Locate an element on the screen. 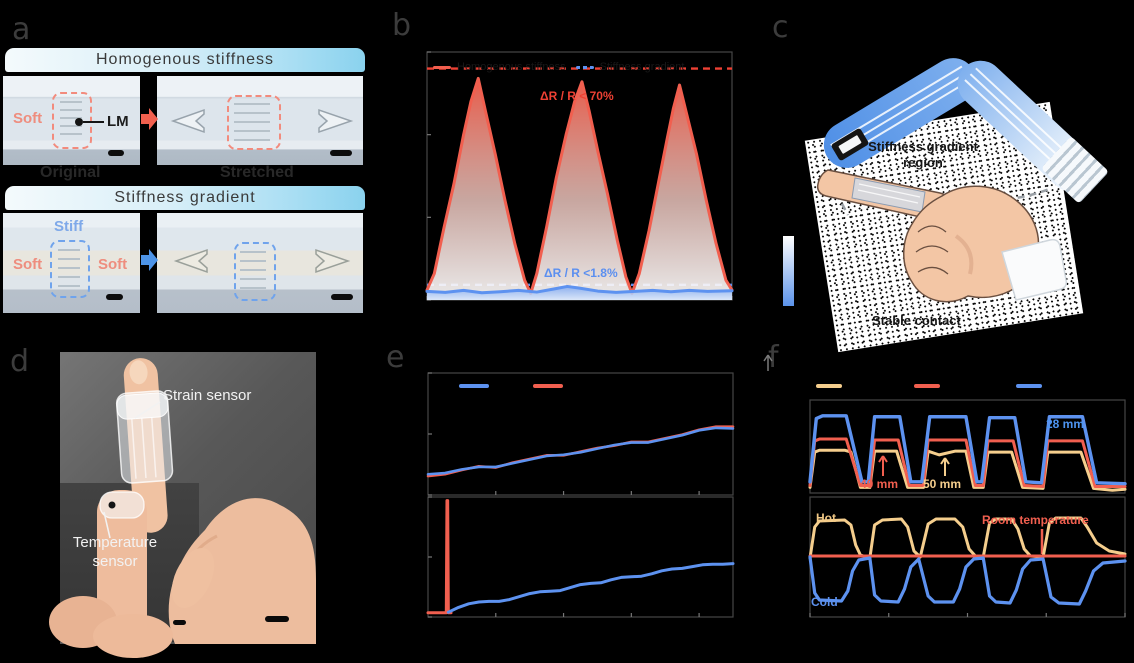 Image resolution: width=1134 pixels, height=663 pixels. fingernail is located at coordinates (138, 372).